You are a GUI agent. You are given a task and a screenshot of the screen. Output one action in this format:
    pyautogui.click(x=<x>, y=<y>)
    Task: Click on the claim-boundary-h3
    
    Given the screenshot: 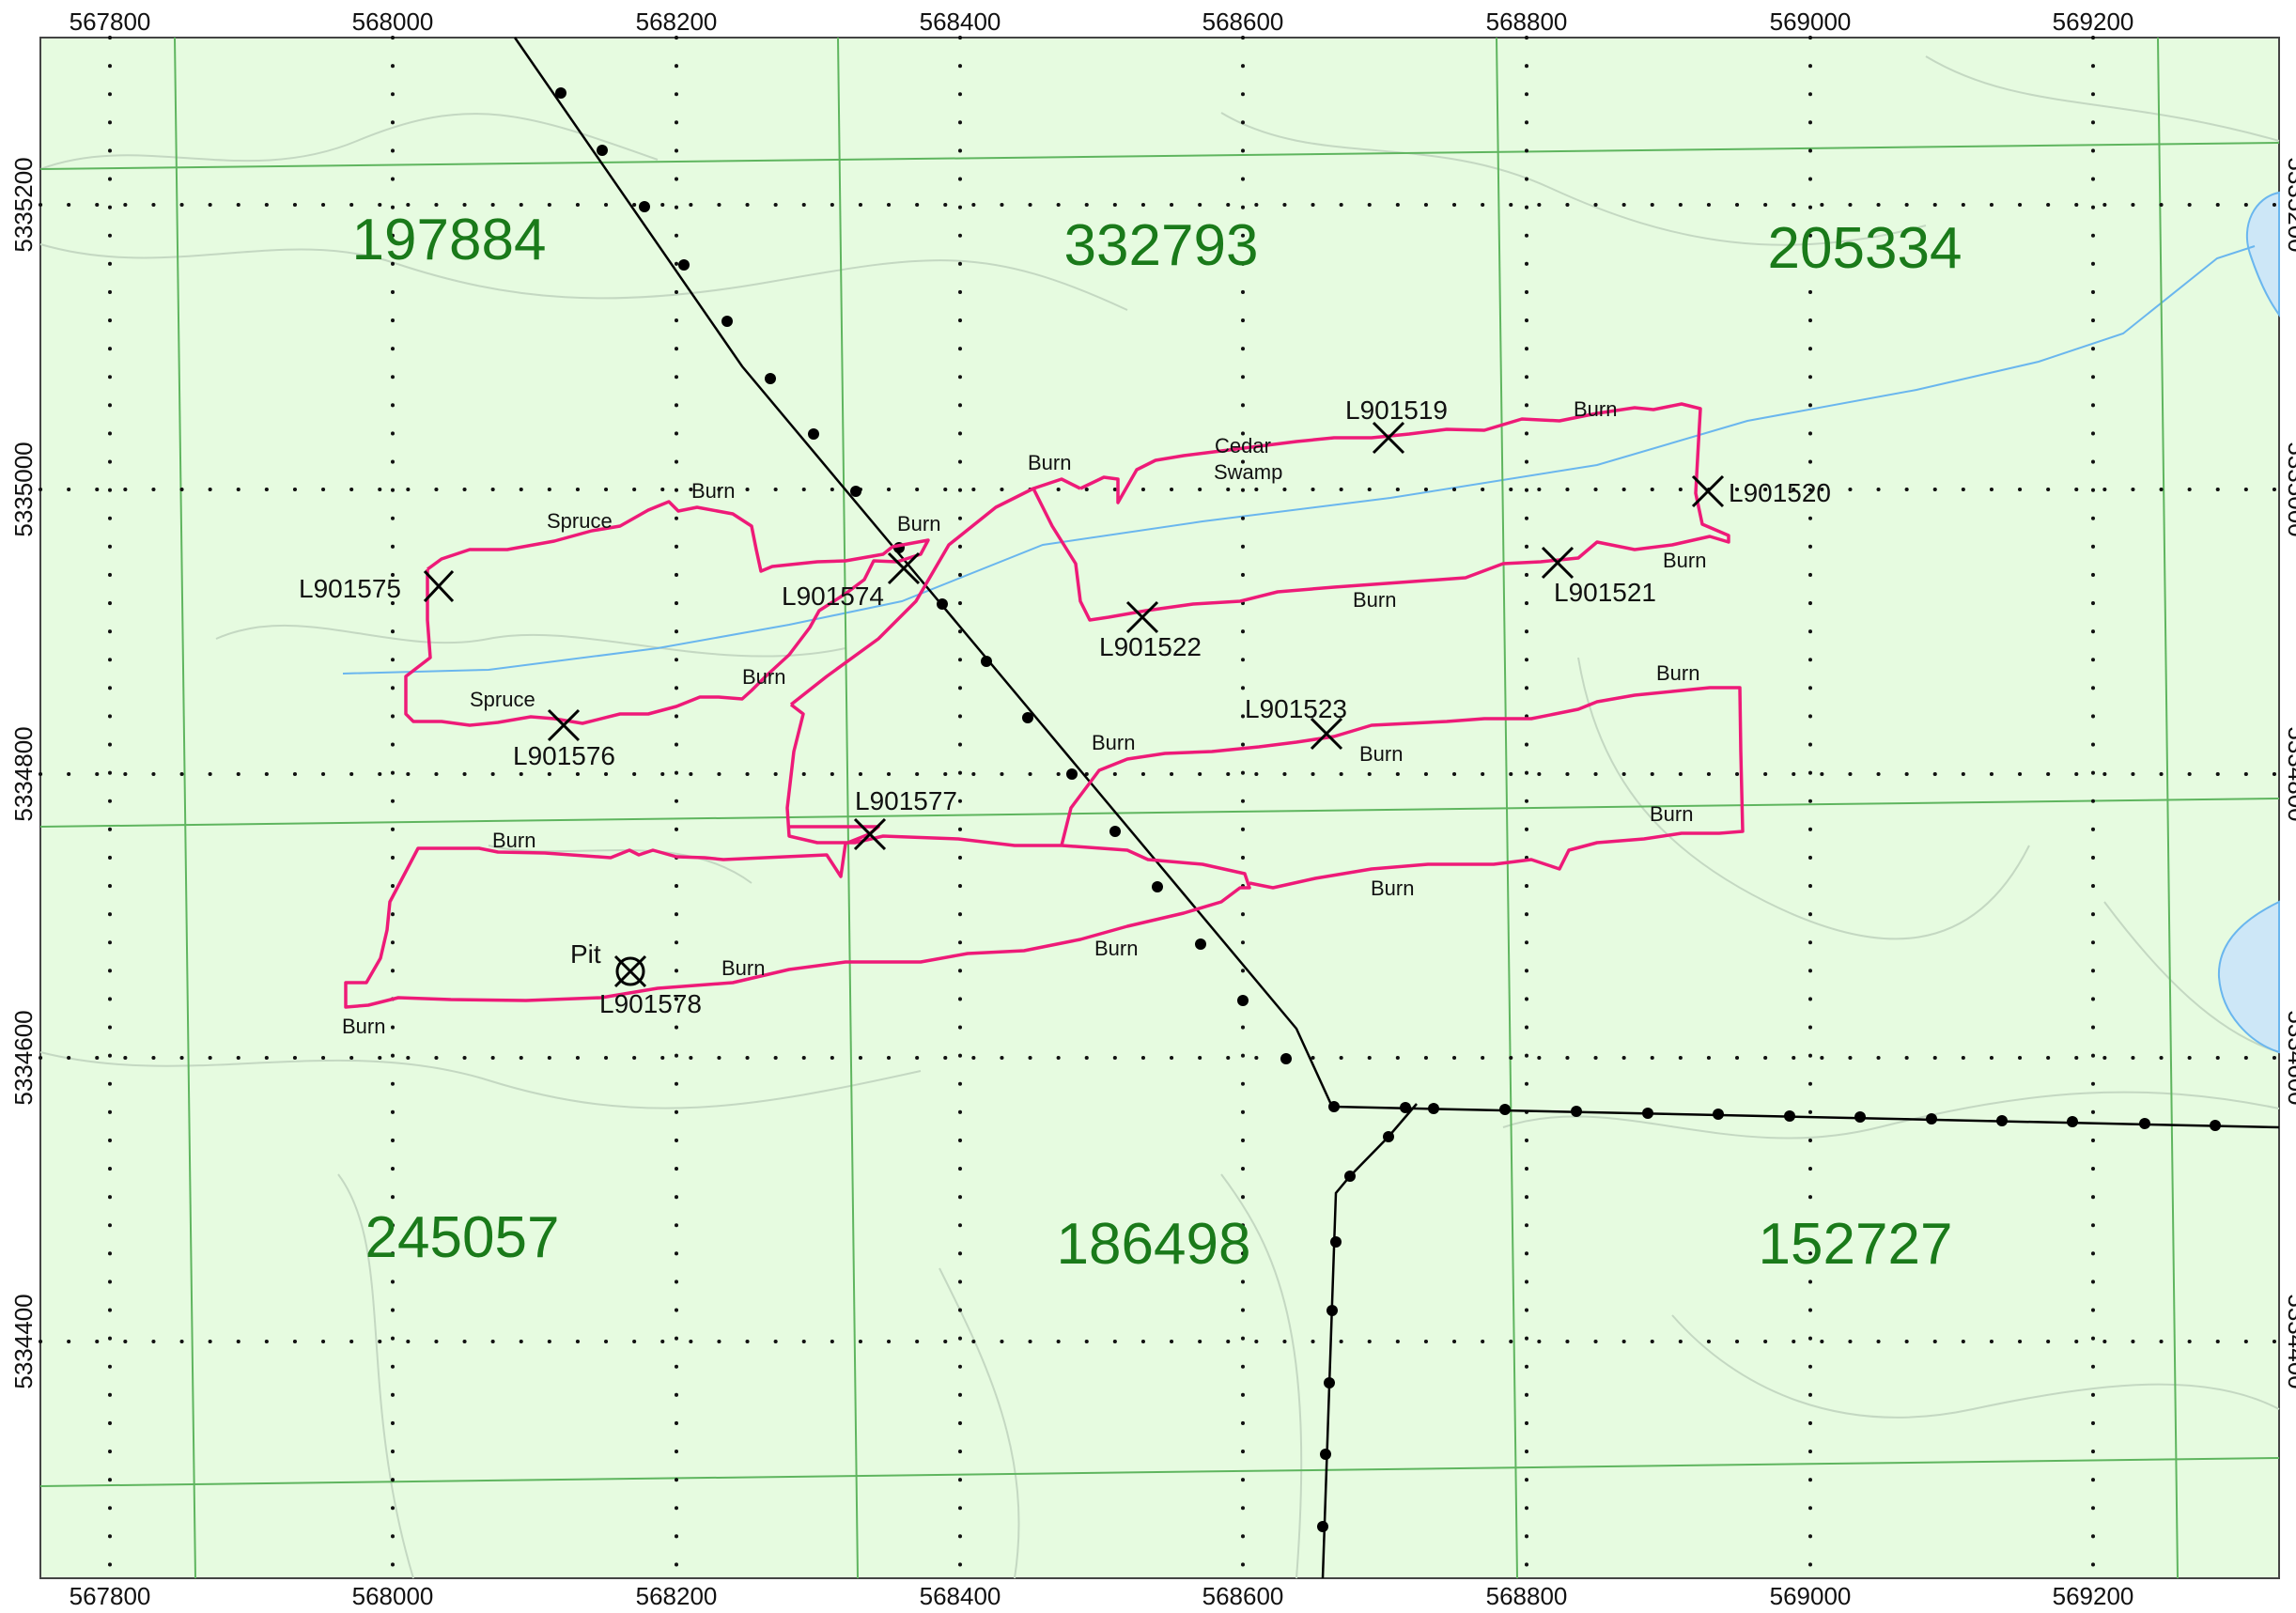 What is the action you would take?
    pyautogui.click(x=1159, y=1472)
    